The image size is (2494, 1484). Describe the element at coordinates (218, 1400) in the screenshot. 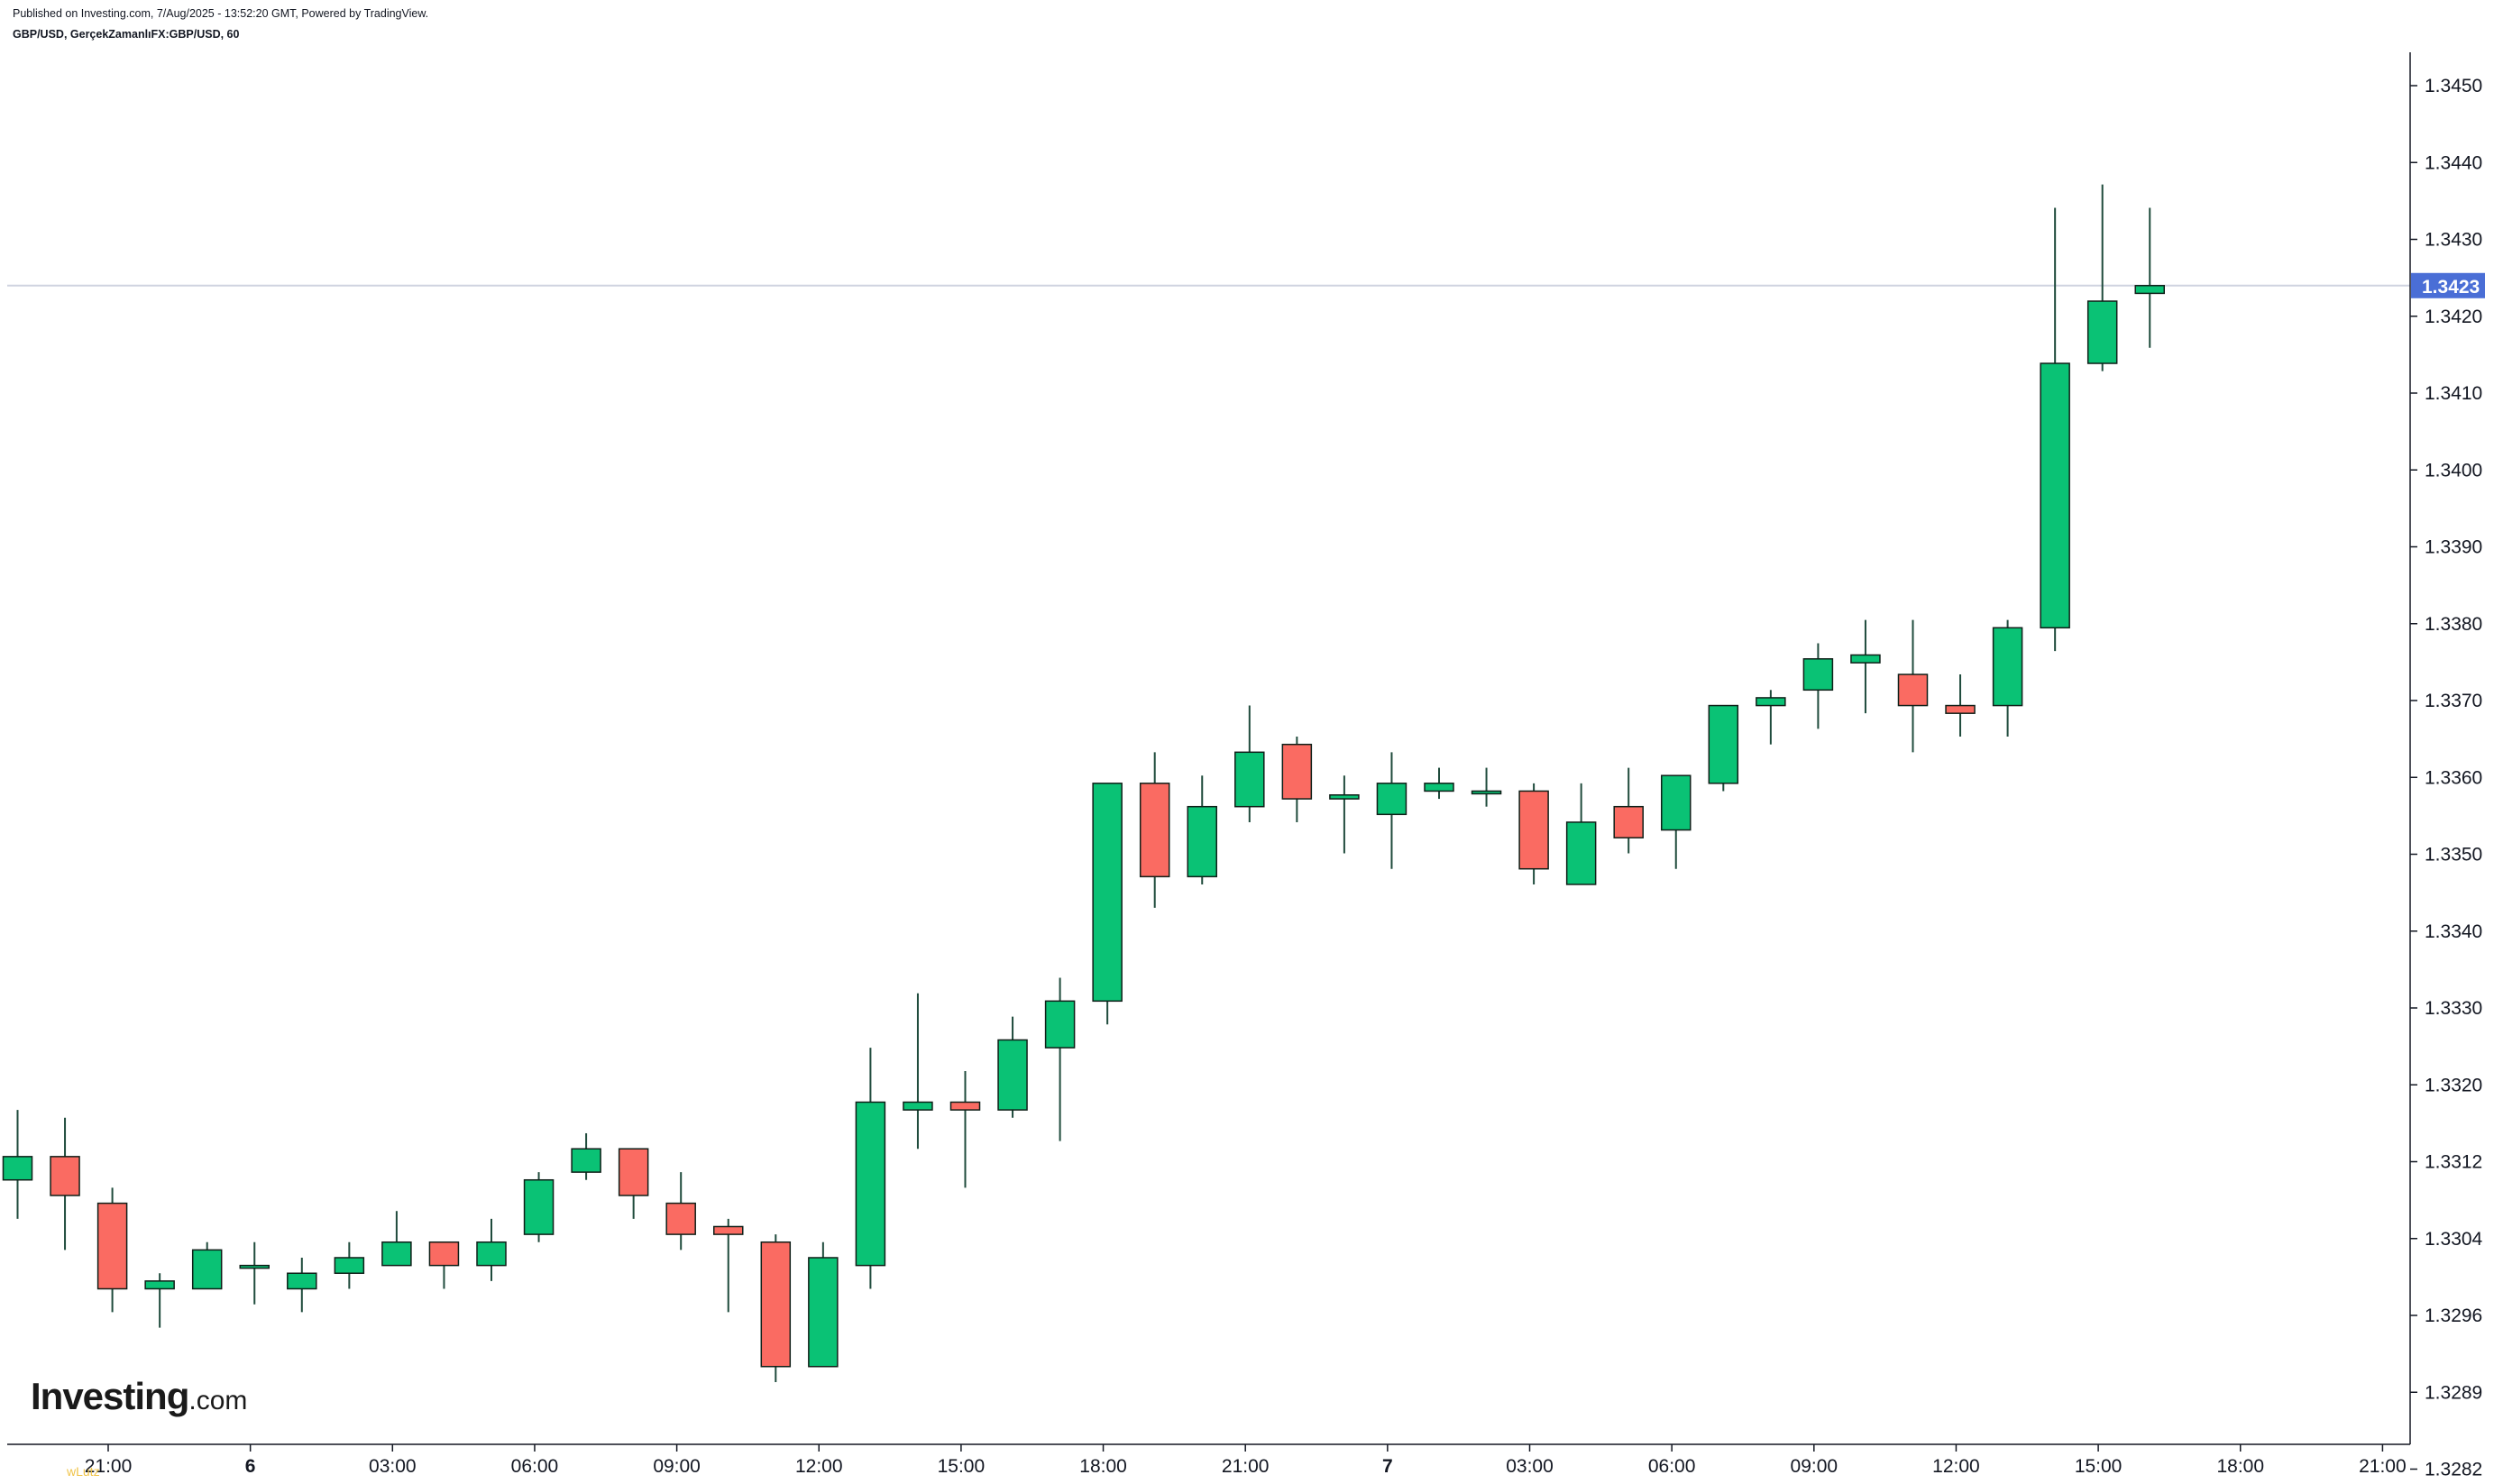

I see `logo-tld-text: .com` at that location.